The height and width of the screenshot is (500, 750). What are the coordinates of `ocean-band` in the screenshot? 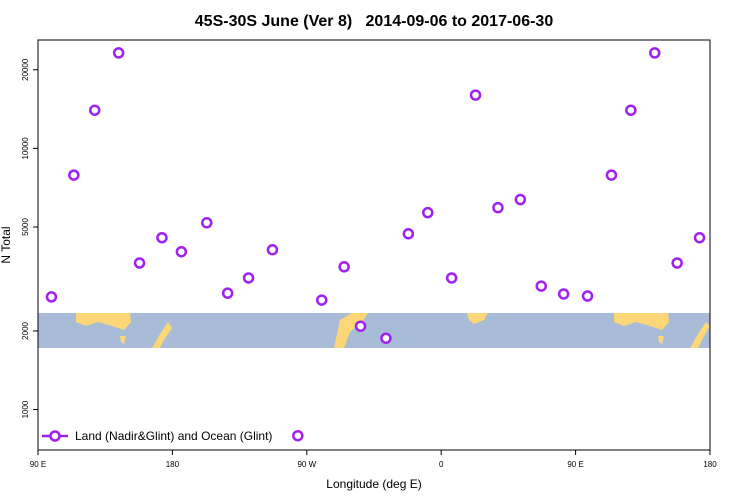 It's located at (374, 330).